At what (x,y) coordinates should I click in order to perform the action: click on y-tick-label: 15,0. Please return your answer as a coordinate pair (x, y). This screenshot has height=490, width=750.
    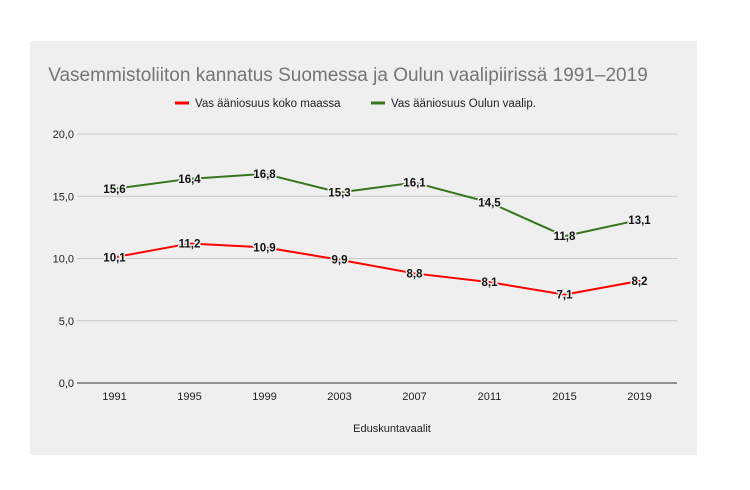
    Looking at the image, I should click on (63, 197).